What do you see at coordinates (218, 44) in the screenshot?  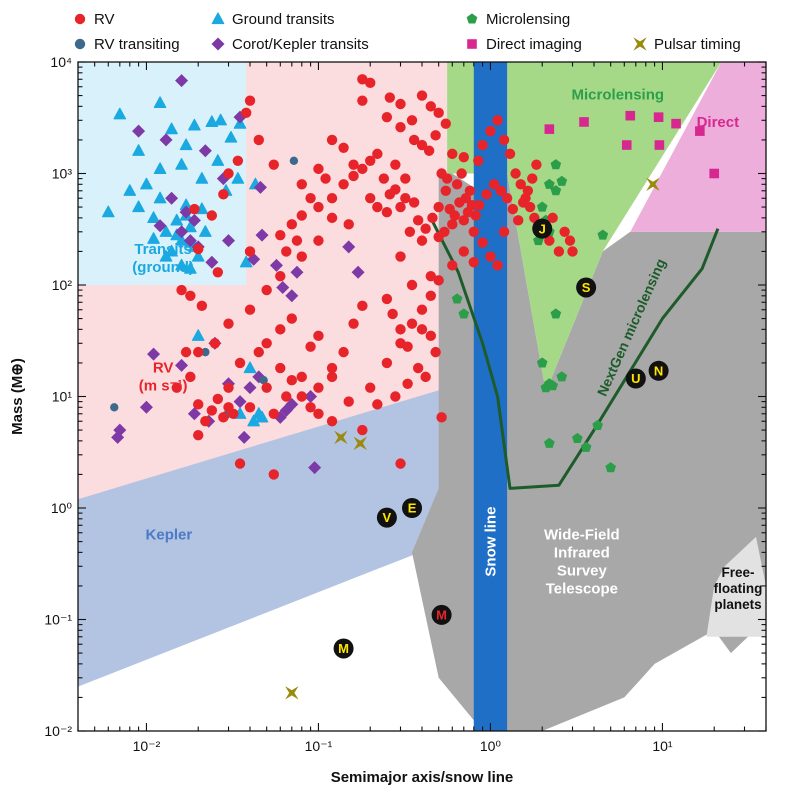 I see `legend-marker-corot-kepler-transits` at bounding box center [218, 44].